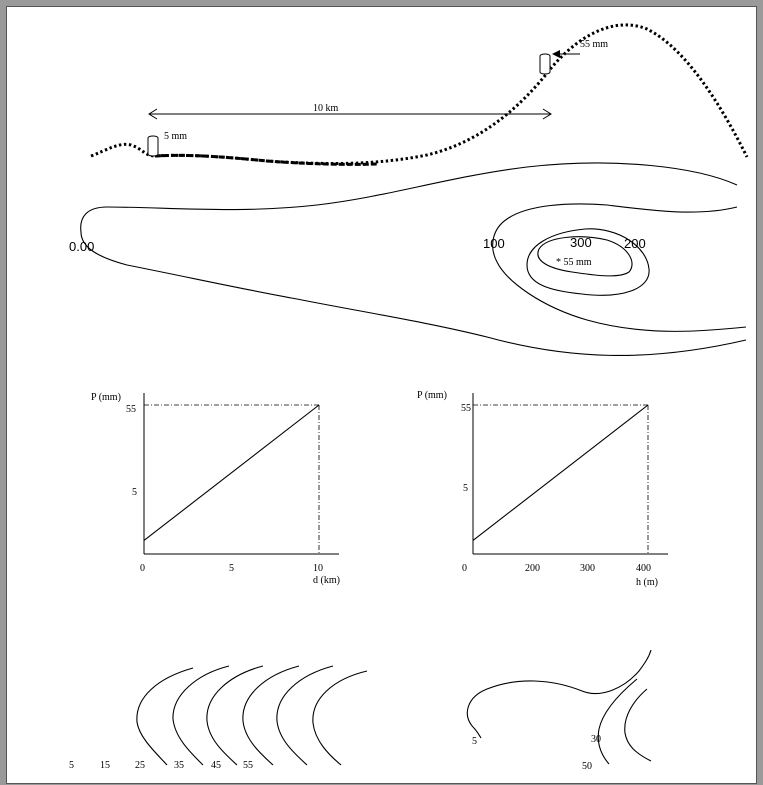  I want to click on graph-height-x-tick-0: 0, so click(464, 568).